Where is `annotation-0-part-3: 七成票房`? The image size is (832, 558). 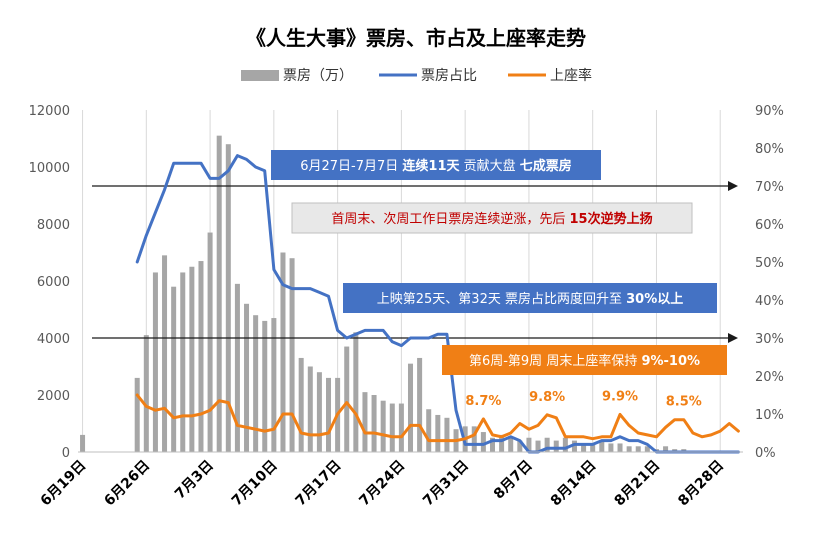
annotation-0-part-3: 七成票房 is located at coordinates (546, 166).